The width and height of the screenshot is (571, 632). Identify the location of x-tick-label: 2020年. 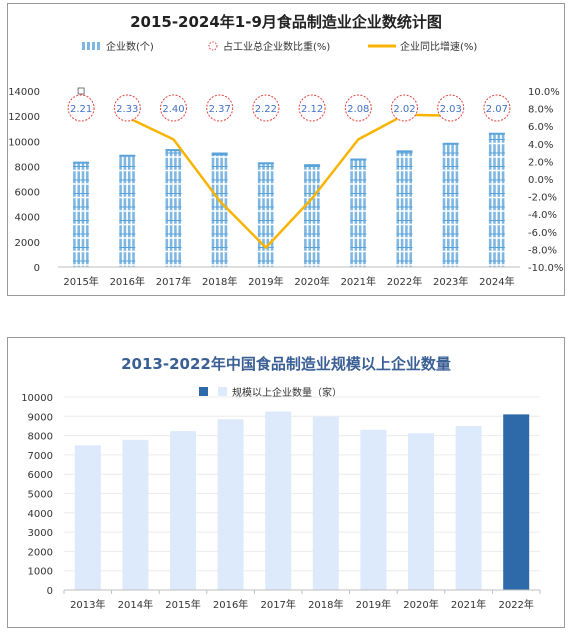
(420, 604).